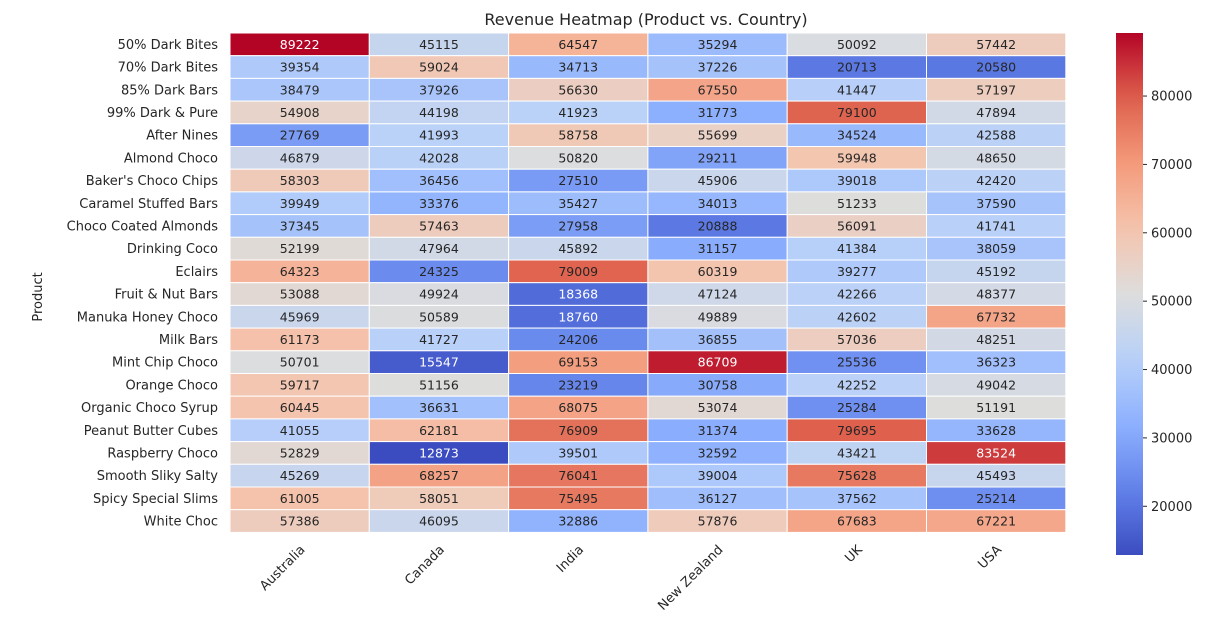  I want to click on cell-value-label: 42602, so click(857, 316).